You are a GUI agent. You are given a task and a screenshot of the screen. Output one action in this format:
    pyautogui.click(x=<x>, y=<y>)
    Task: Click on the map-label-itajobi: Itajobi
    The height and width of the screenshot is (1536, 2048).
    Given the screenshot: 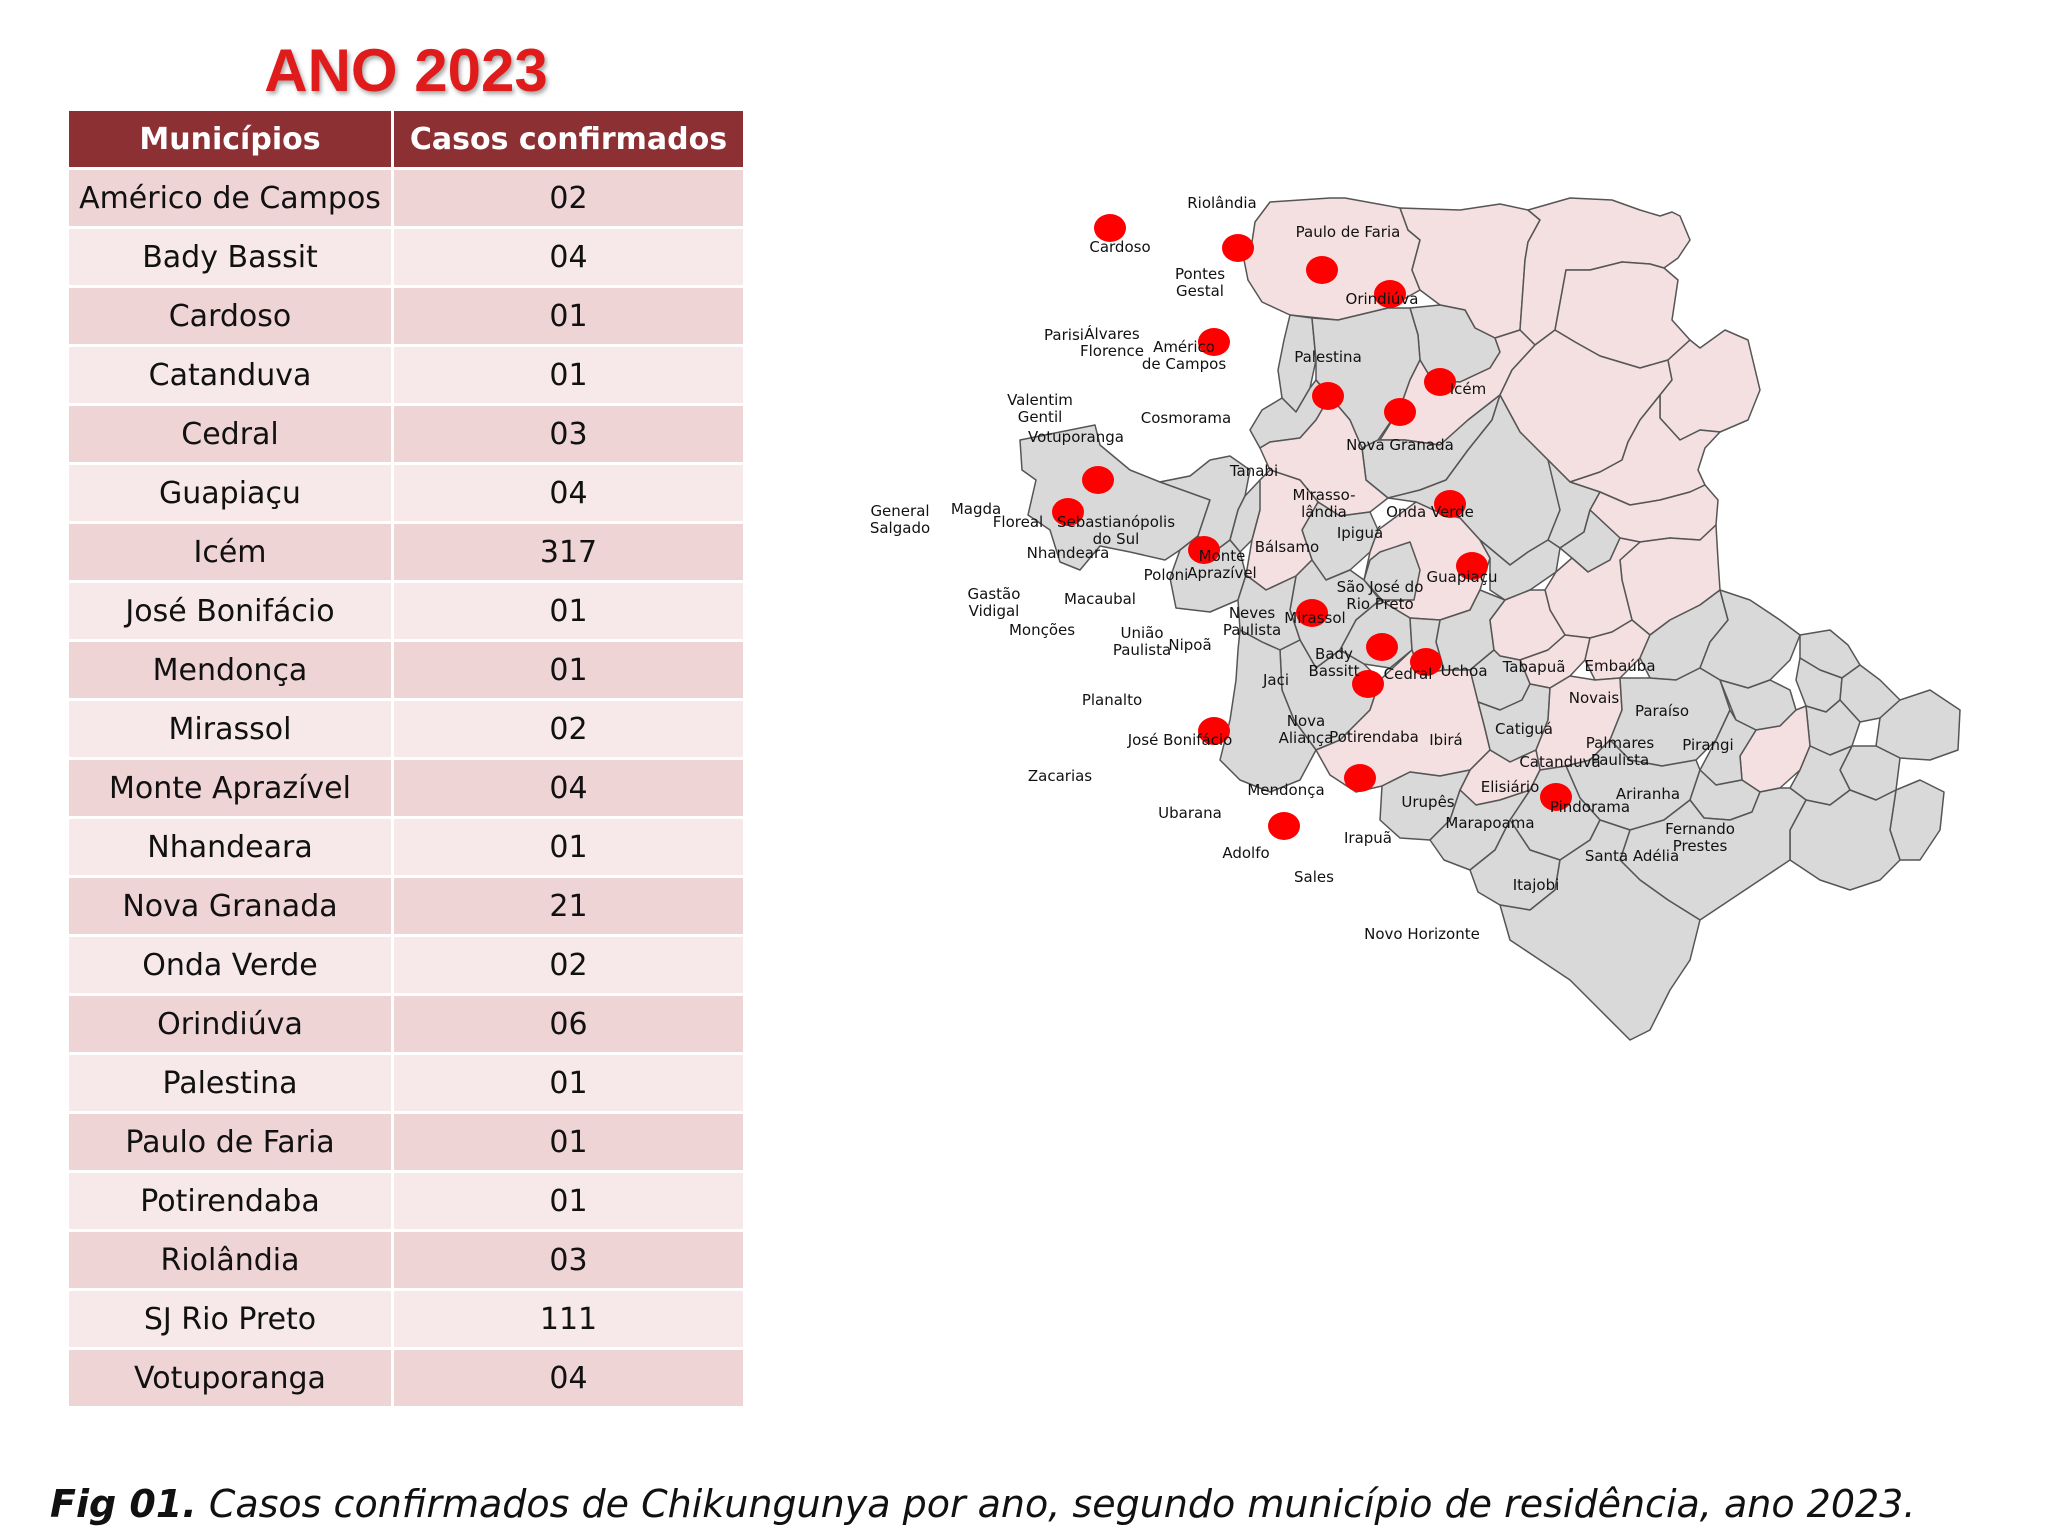 What is the action you would take?
    pyautogui.click(x=1536, y=885)
    